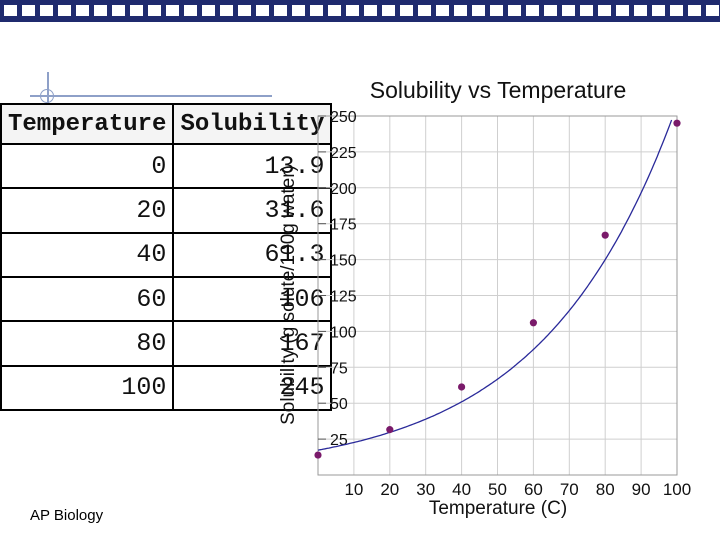 Image resolution: width=720 pixels, height=540 pixels. What do you see at coordinates (288, 295) in the screenshot?
I see `y-axis-label: Solubility (g solute/100g water)` at bounding box center [288, 295].